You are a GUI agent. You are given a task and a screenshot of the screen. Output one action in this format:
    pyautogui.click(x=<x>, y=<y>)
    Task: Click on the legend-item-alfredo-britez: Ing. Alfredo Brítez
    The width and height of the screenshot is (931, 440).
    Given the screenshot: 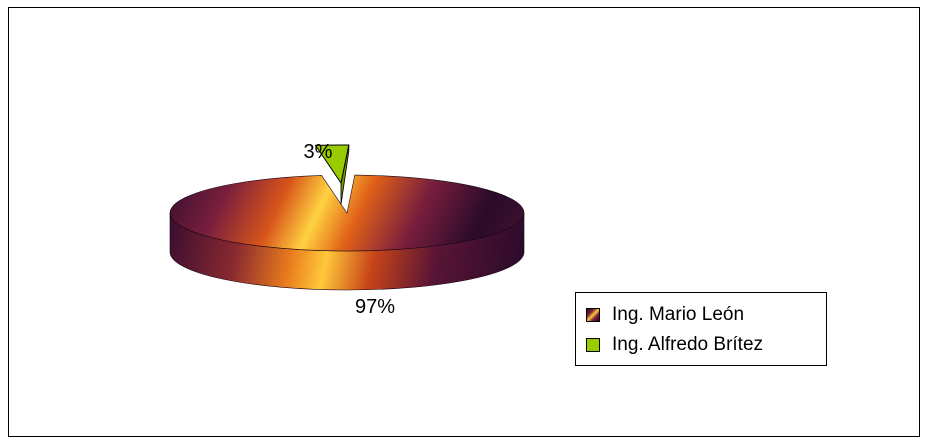 What is the action you would take?
    pyautogui.click(x=674, y=345)
    